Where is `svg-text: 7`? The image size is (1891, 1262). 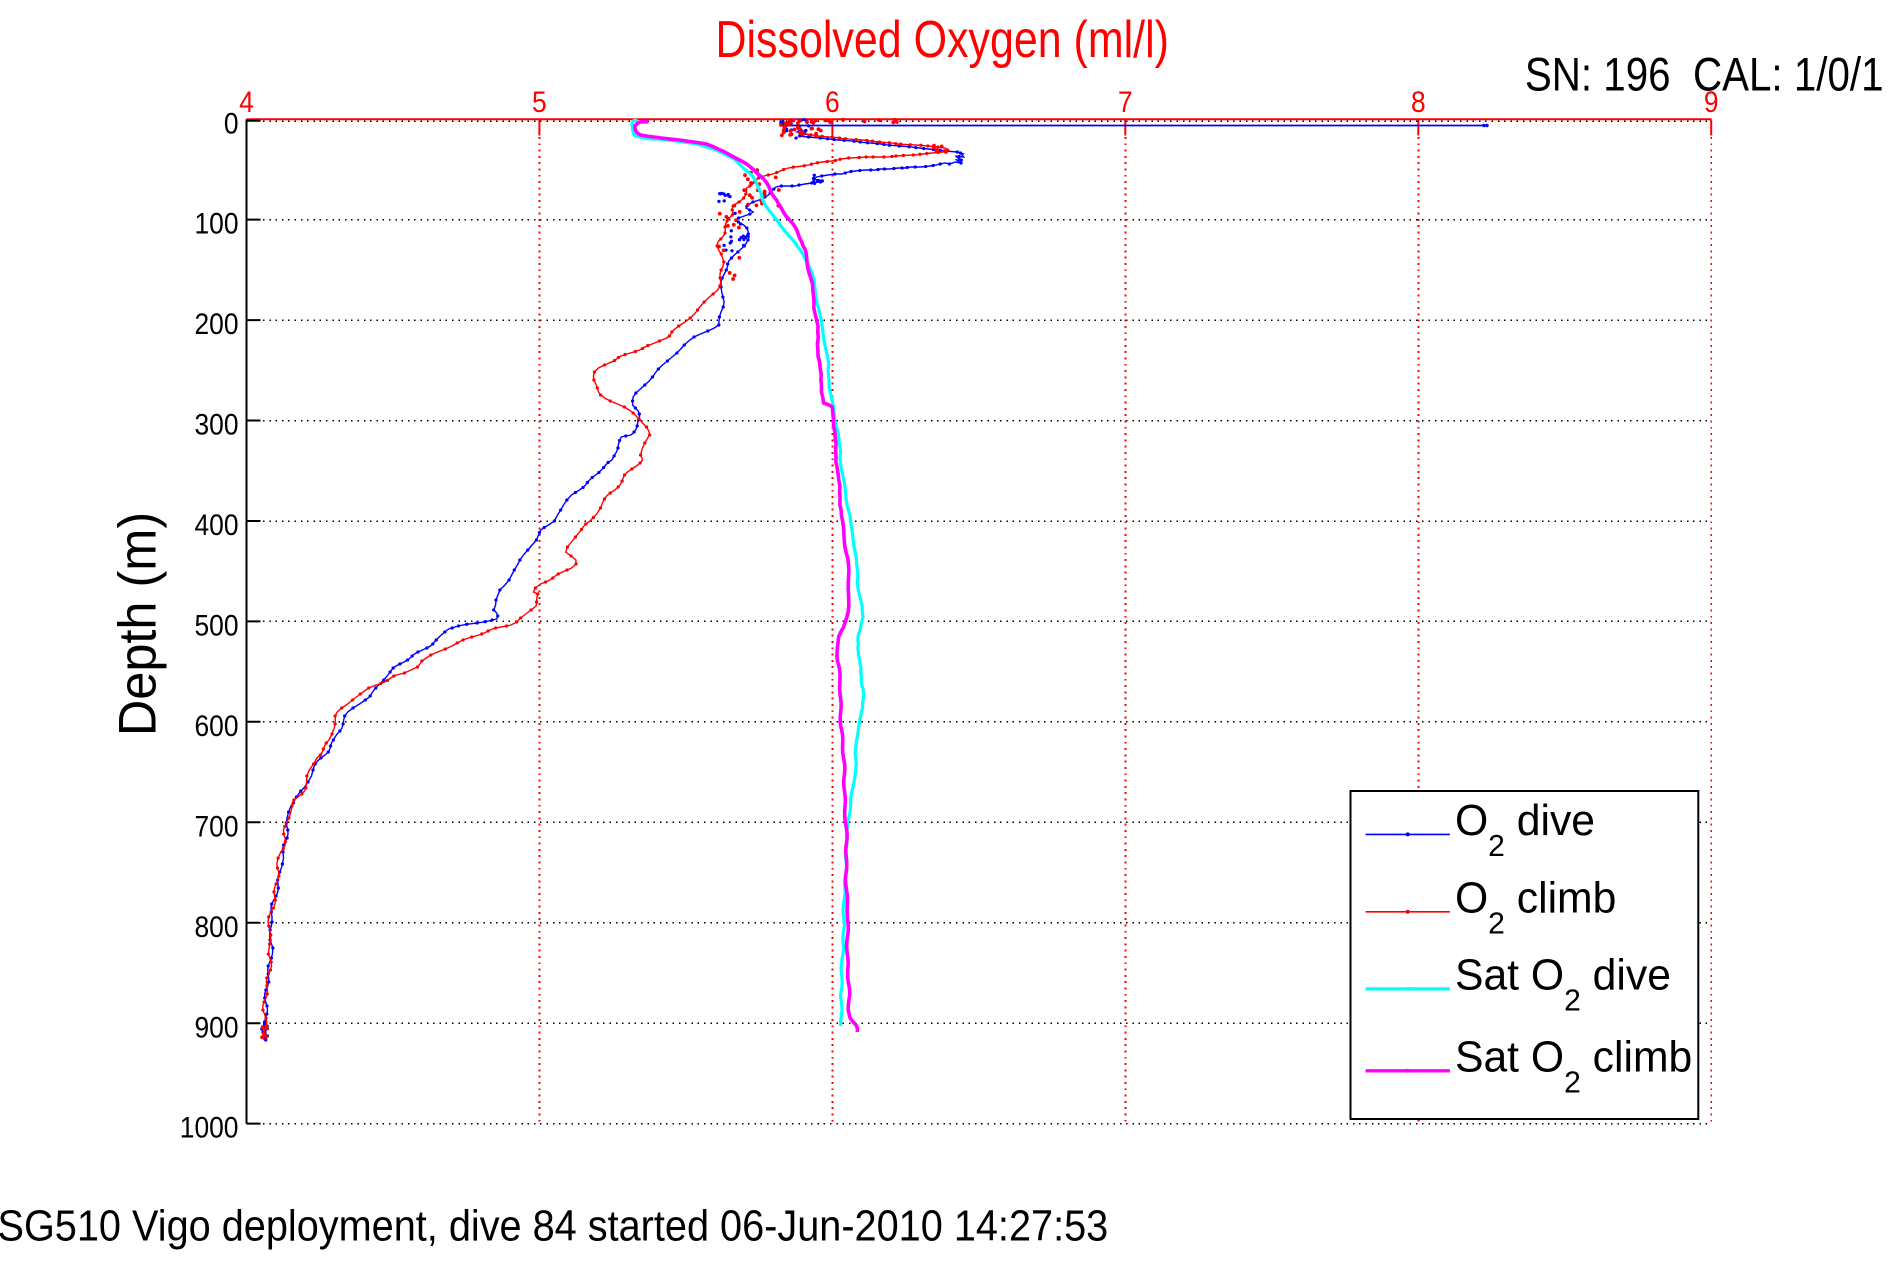
svg-text: 7 is located at coordinates (1125, 101).